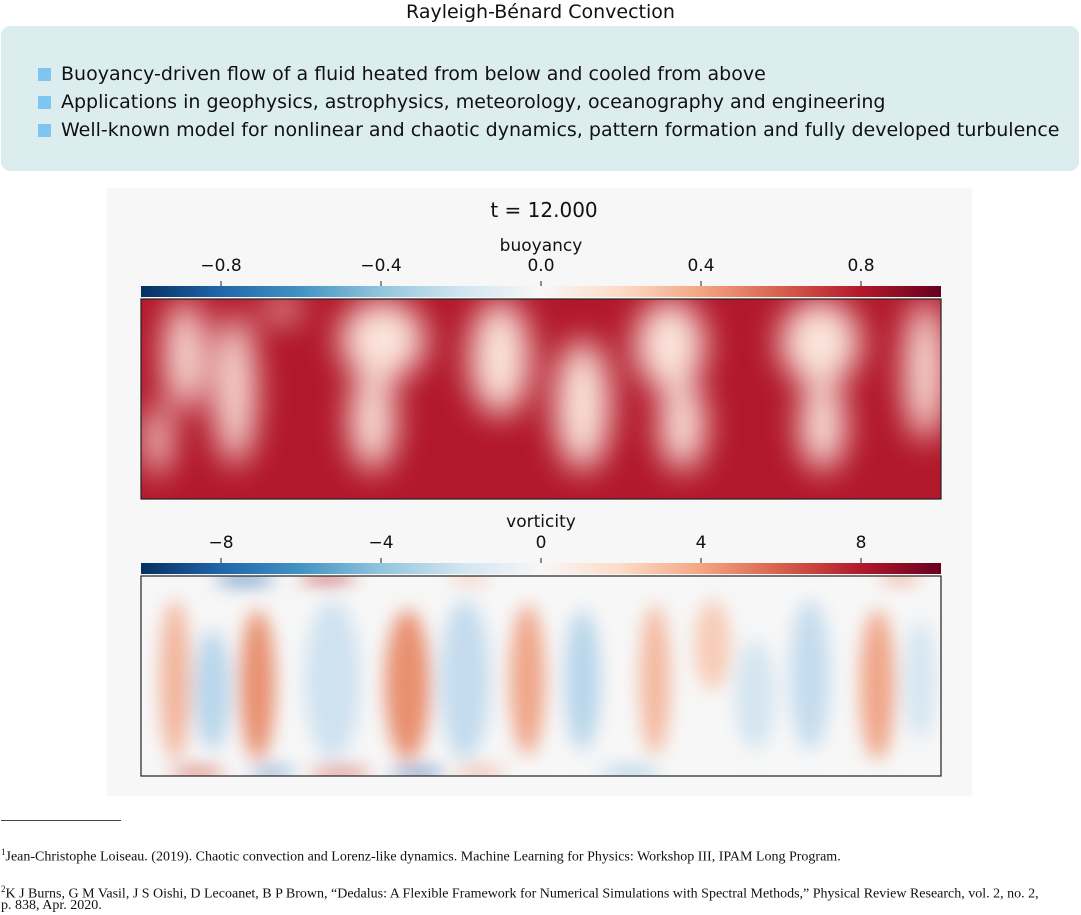 This screenshot has width=1081, height=915. I want to click on vorticity-tick-label: −8, so click(220, 543).